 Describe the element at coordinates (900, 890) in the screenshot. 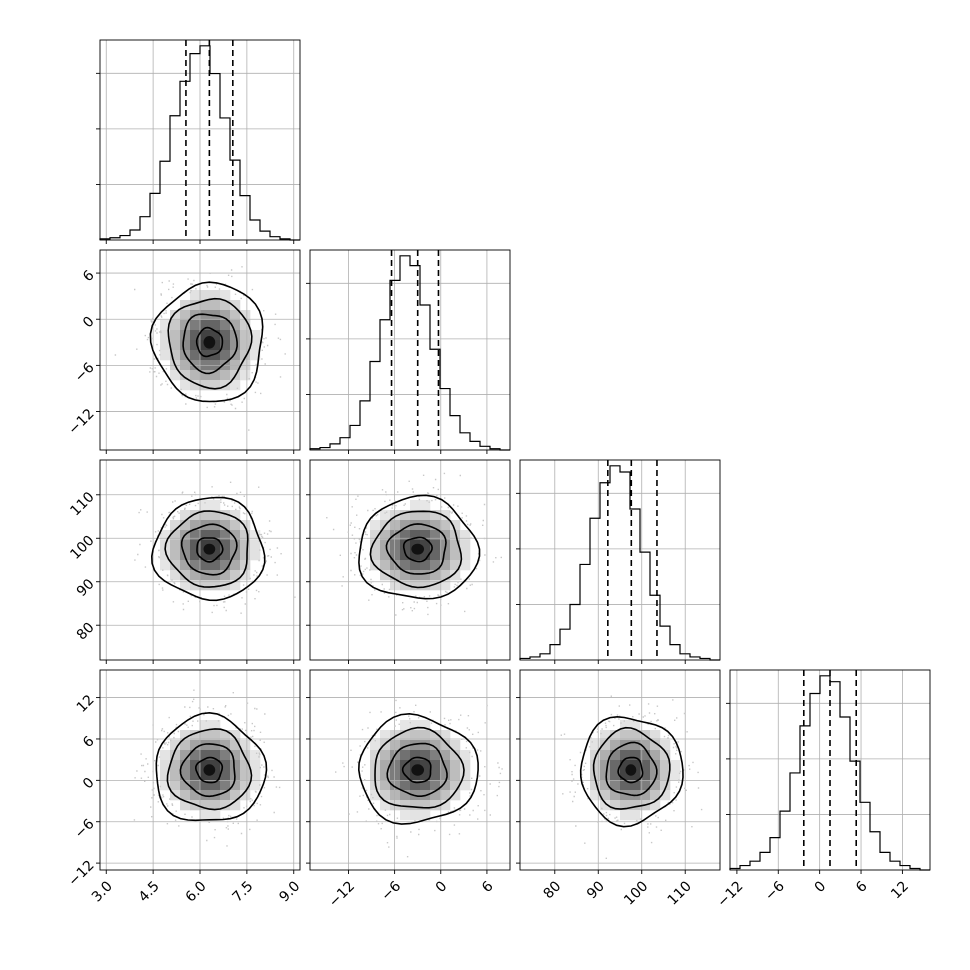

I see `x-tick-label-3-4: 12` at that location.